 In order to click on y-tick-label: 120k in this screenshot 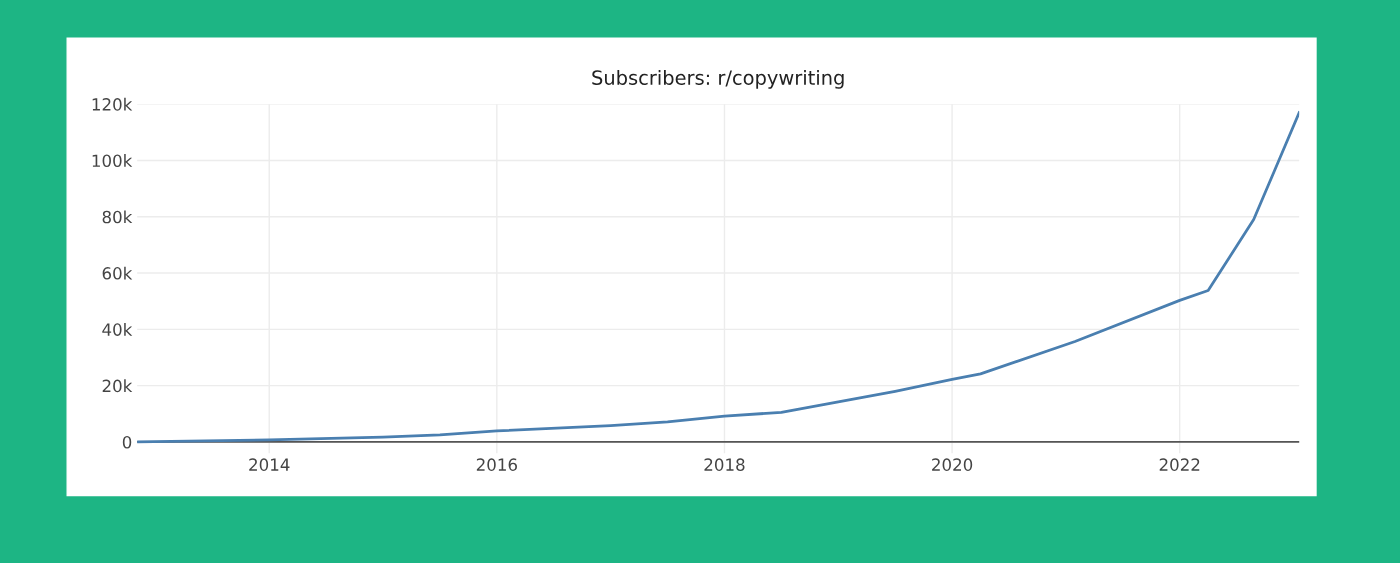, I will do `click(112, 104)`.